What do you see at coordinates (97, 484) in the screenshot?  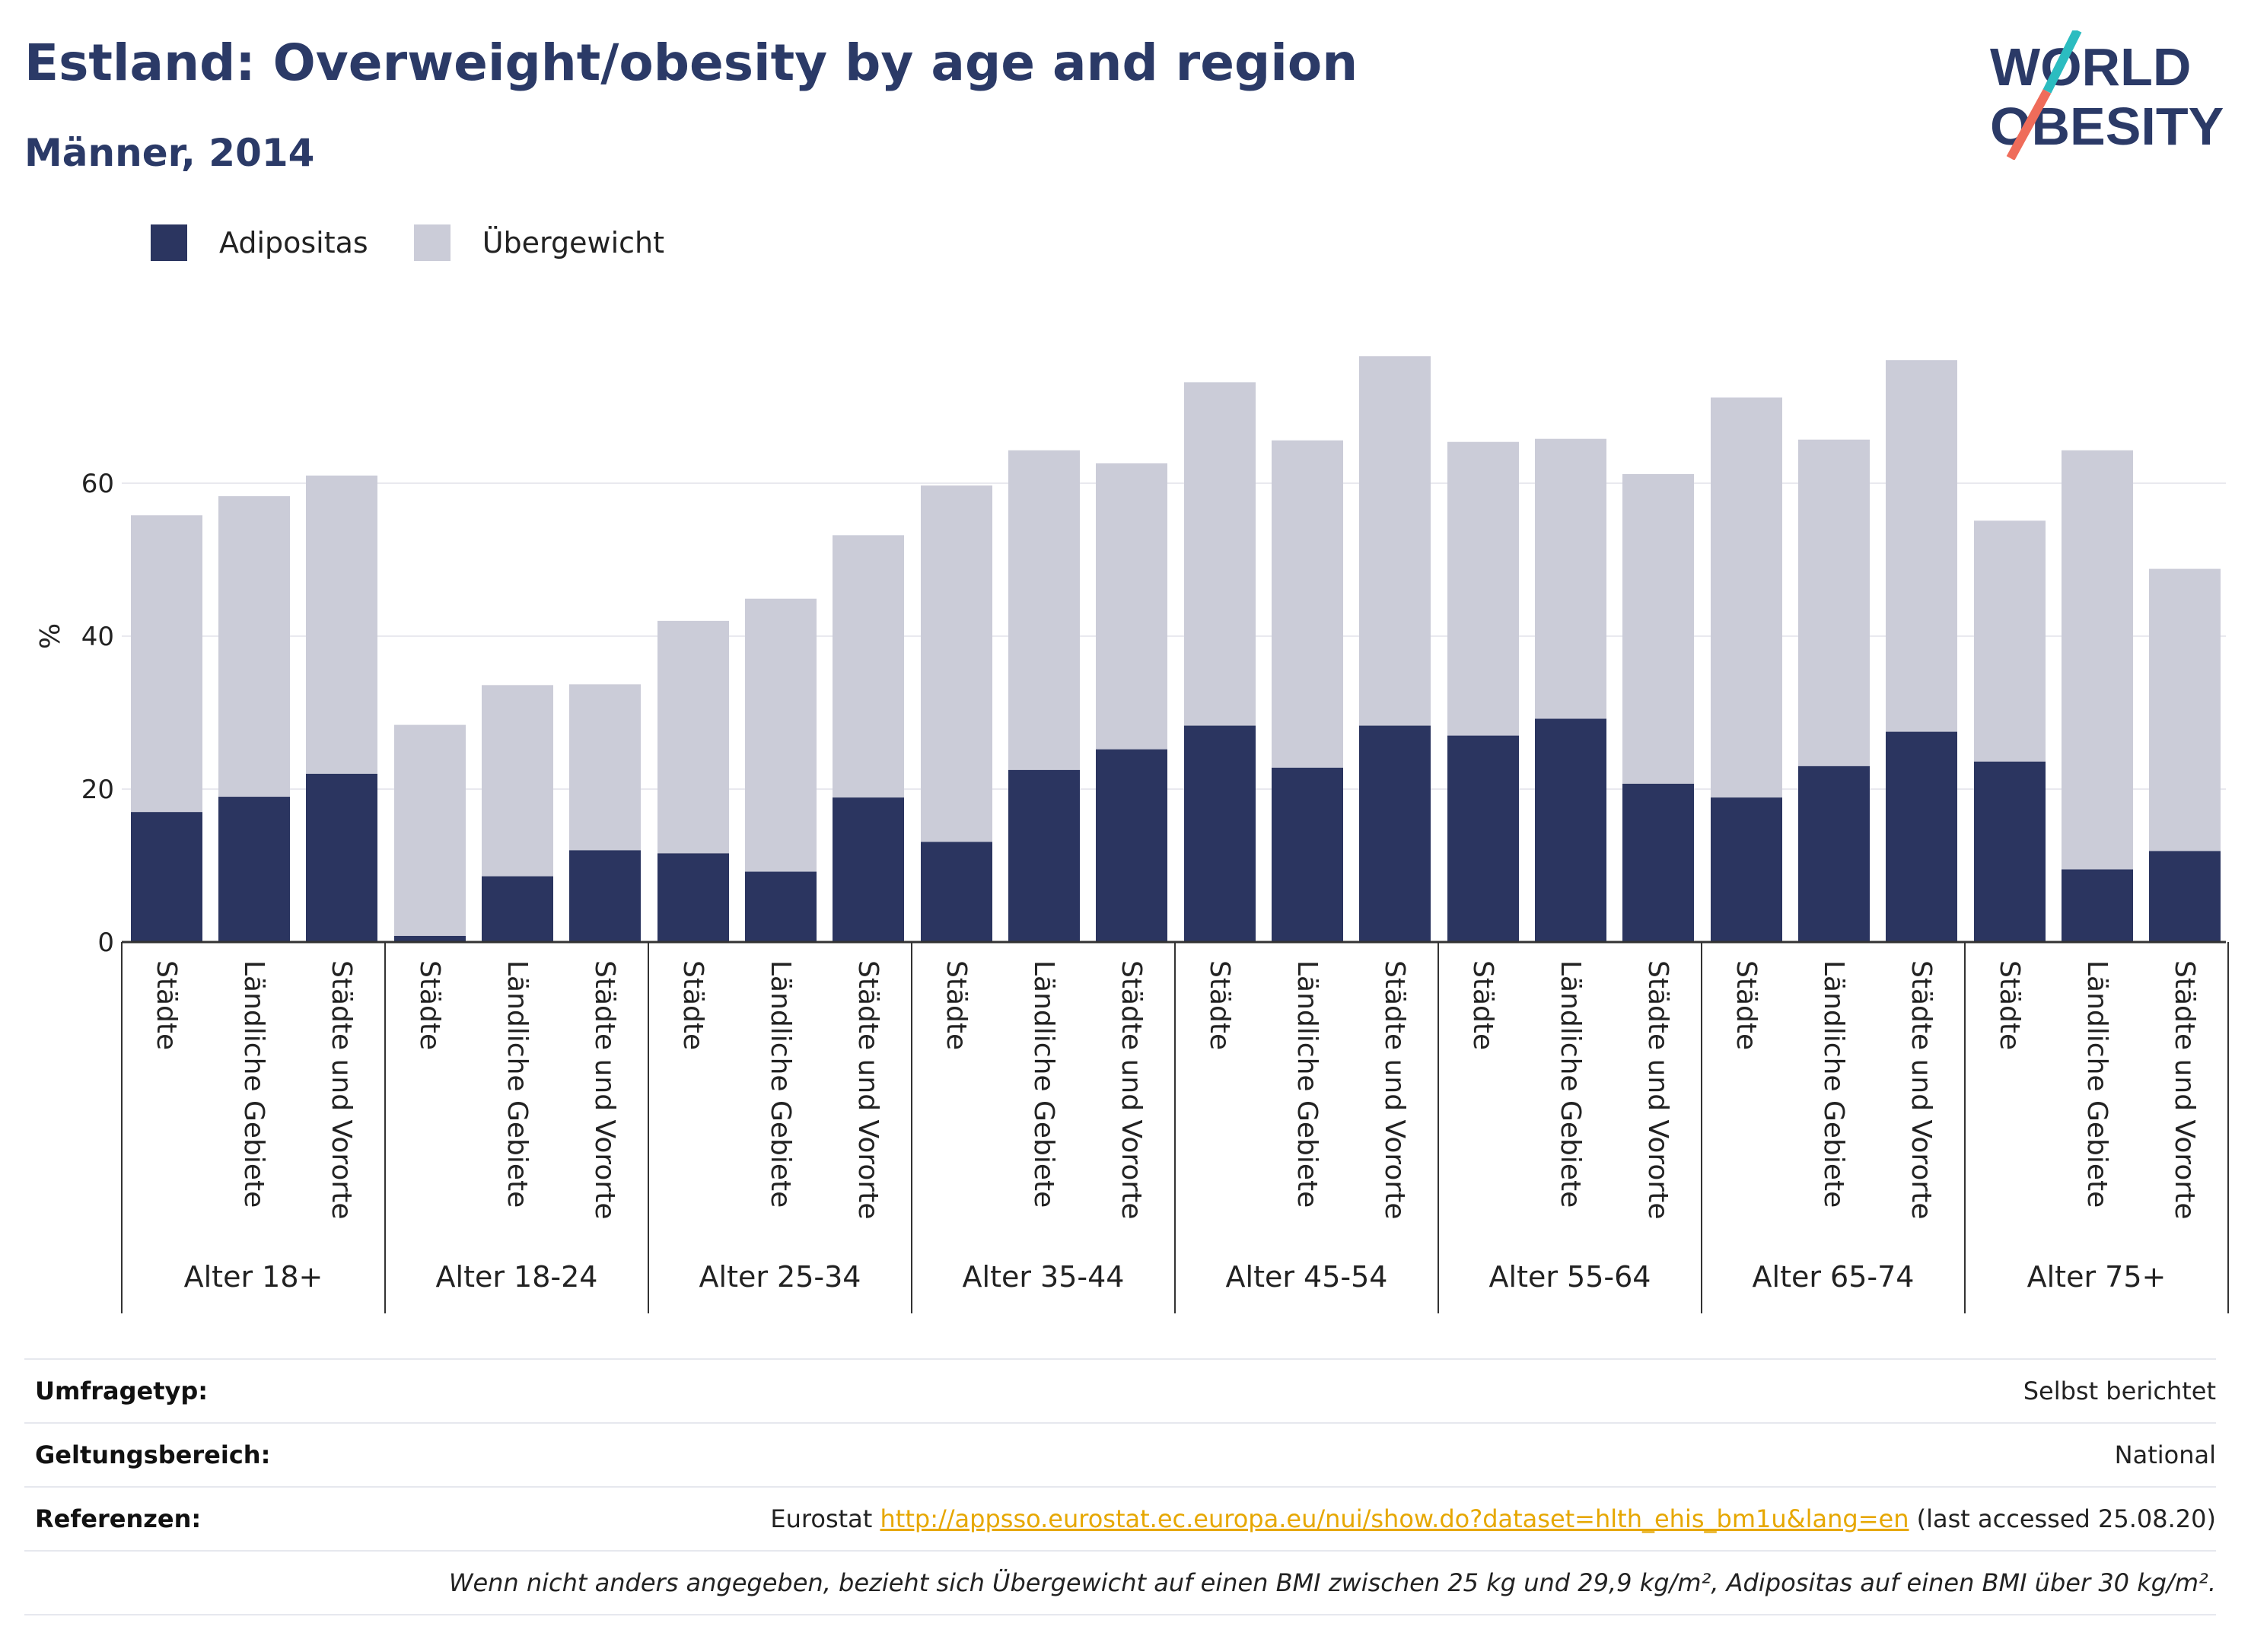 I see `y-tick-label-60: 60` at bounding box center [97, 484].